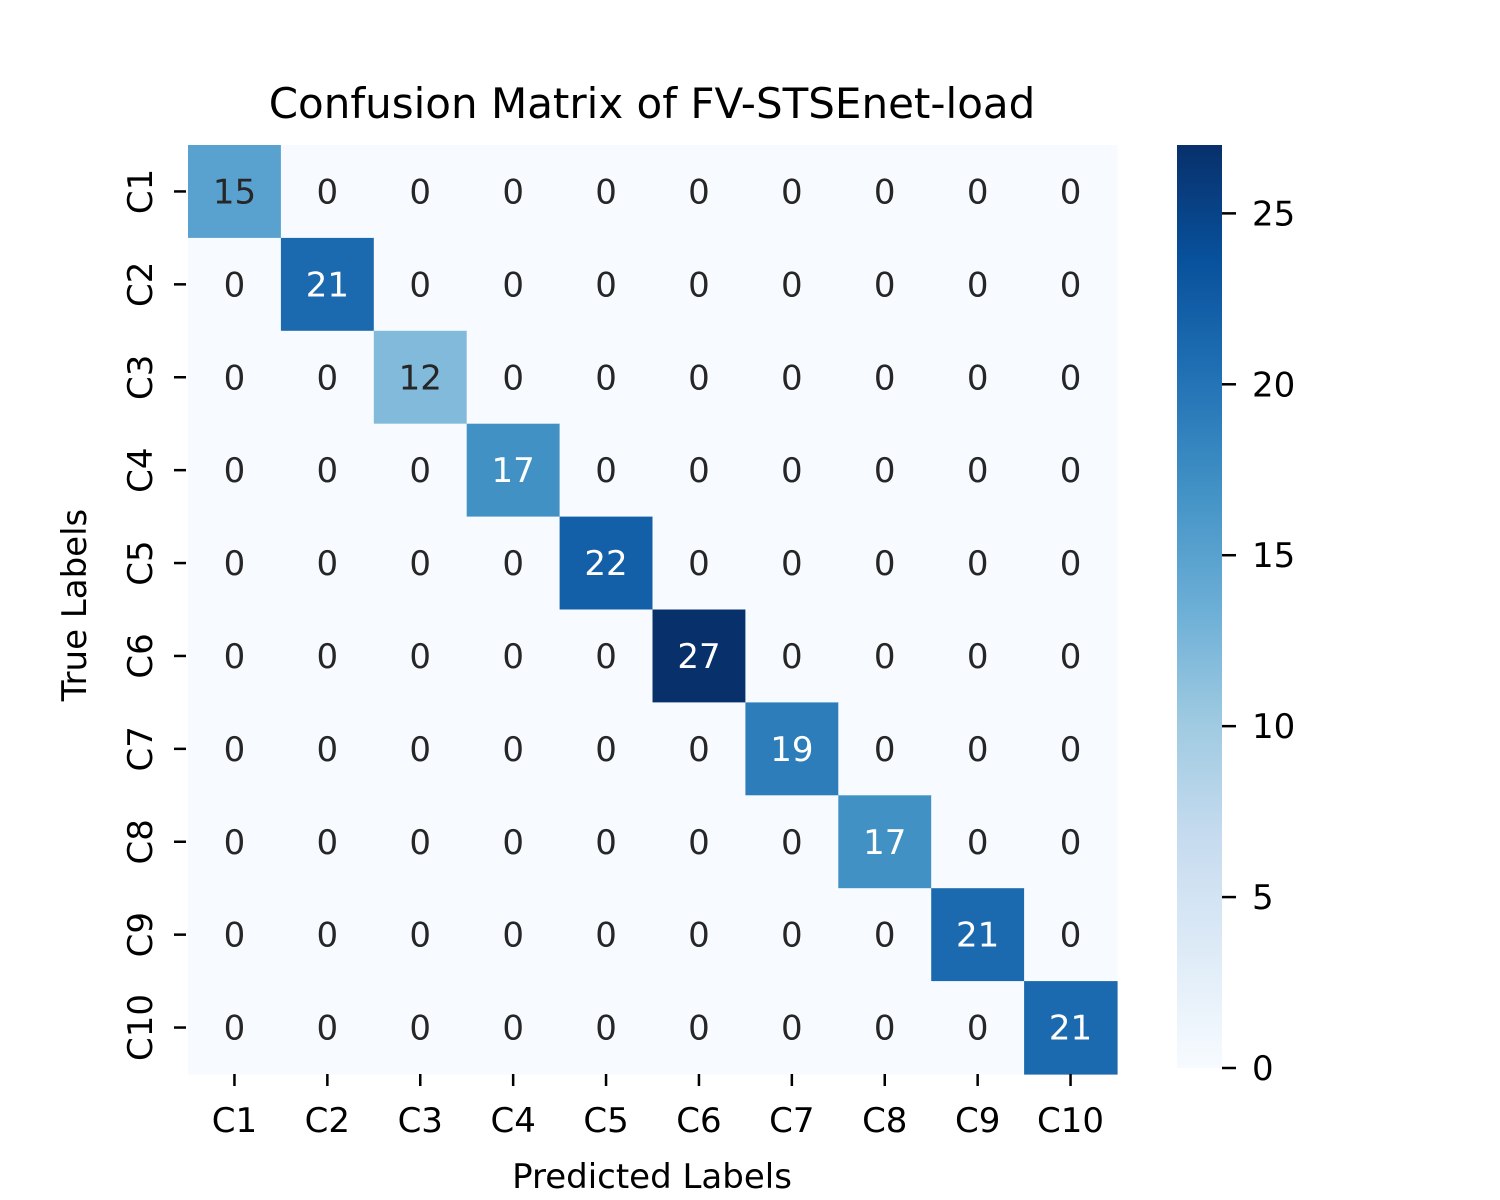  I want to click on y-tick-label: C10, so click(141, 1027).